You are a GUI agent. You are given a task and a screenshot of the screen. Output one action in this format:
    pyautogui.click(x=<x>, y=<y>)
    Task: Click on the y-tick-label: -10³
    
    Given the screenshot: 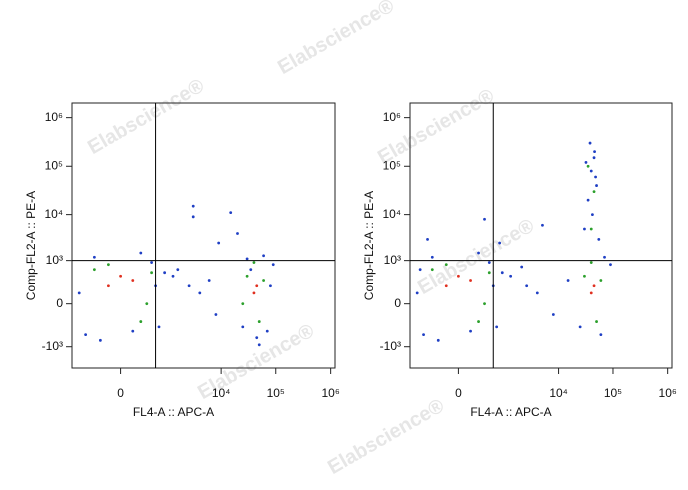 What is the action you would take?
    pyautogui.click(x=390, y=346)
    